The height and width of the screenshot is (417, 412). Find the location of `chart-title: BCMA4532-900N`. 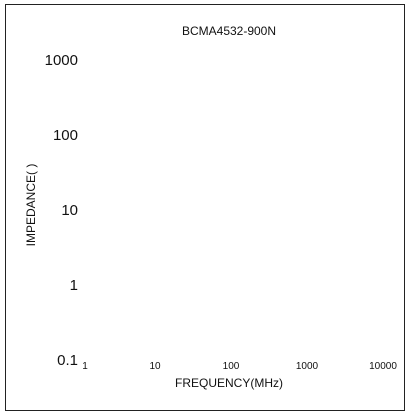

chart-title: BCMA4532-900N is located at coordinates (229, 31).